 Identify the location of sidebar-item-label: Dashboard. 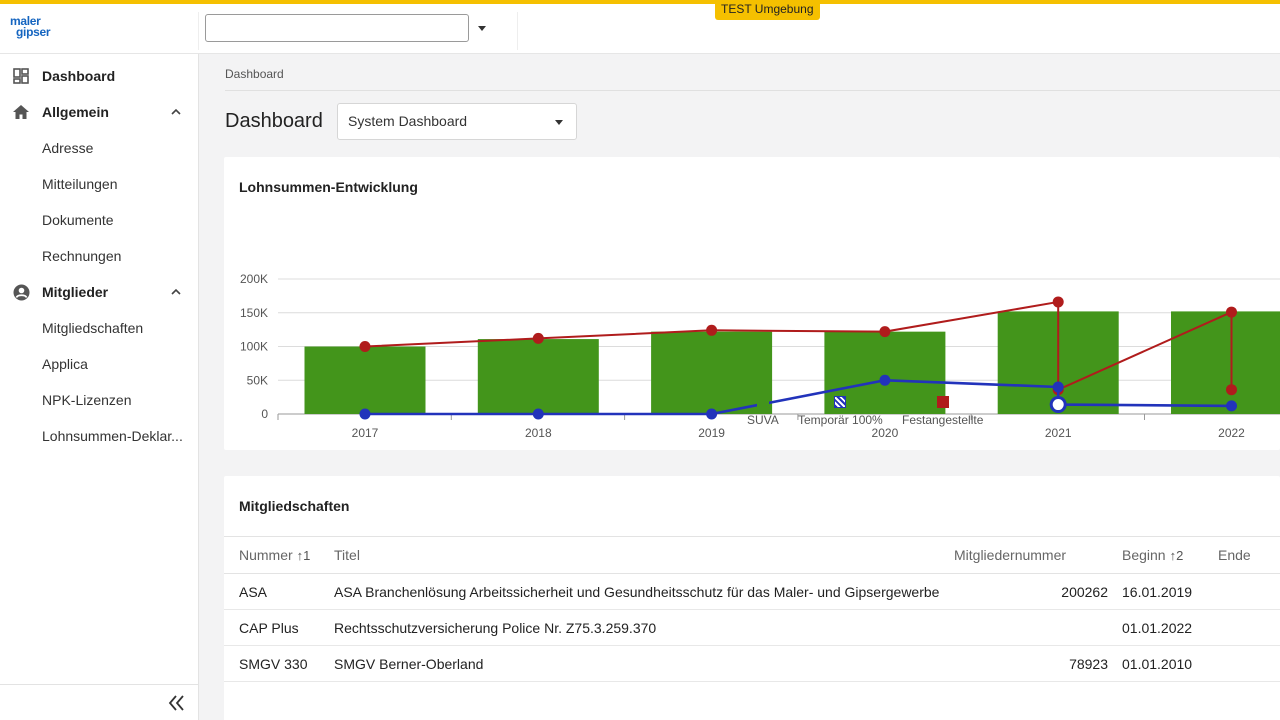
(79, 76).